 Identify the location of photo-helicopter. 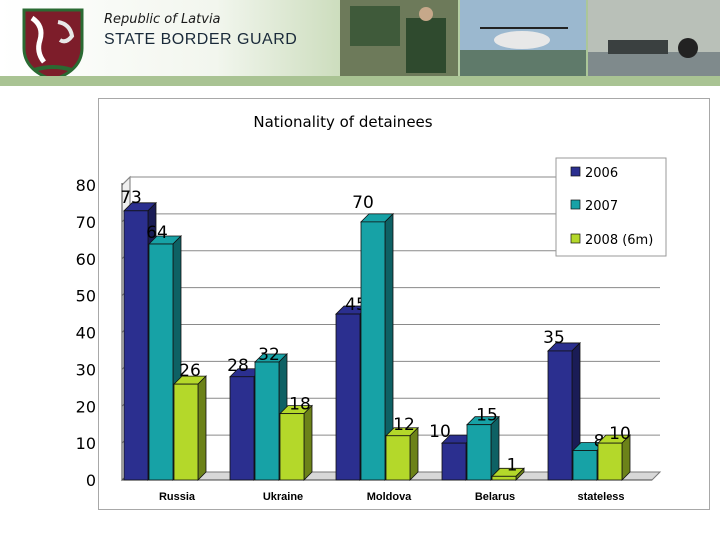
(523, 40).